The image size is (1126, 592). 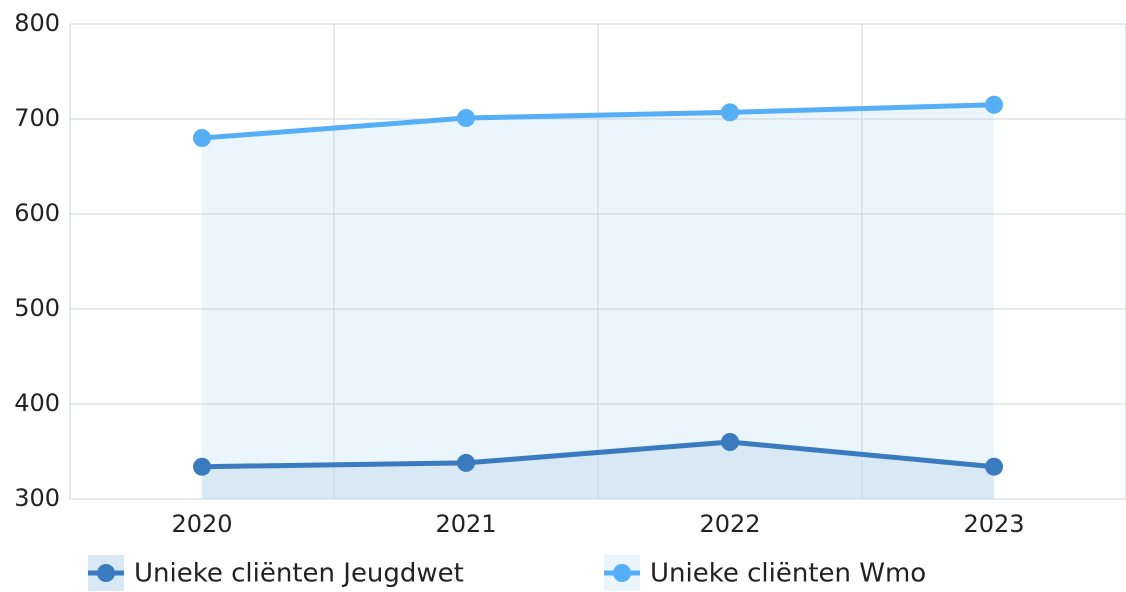 What do you see at coordinates (37, 23) in the screenshot?
I see `y-tick-label: 800` at bounding box center [37, 23].